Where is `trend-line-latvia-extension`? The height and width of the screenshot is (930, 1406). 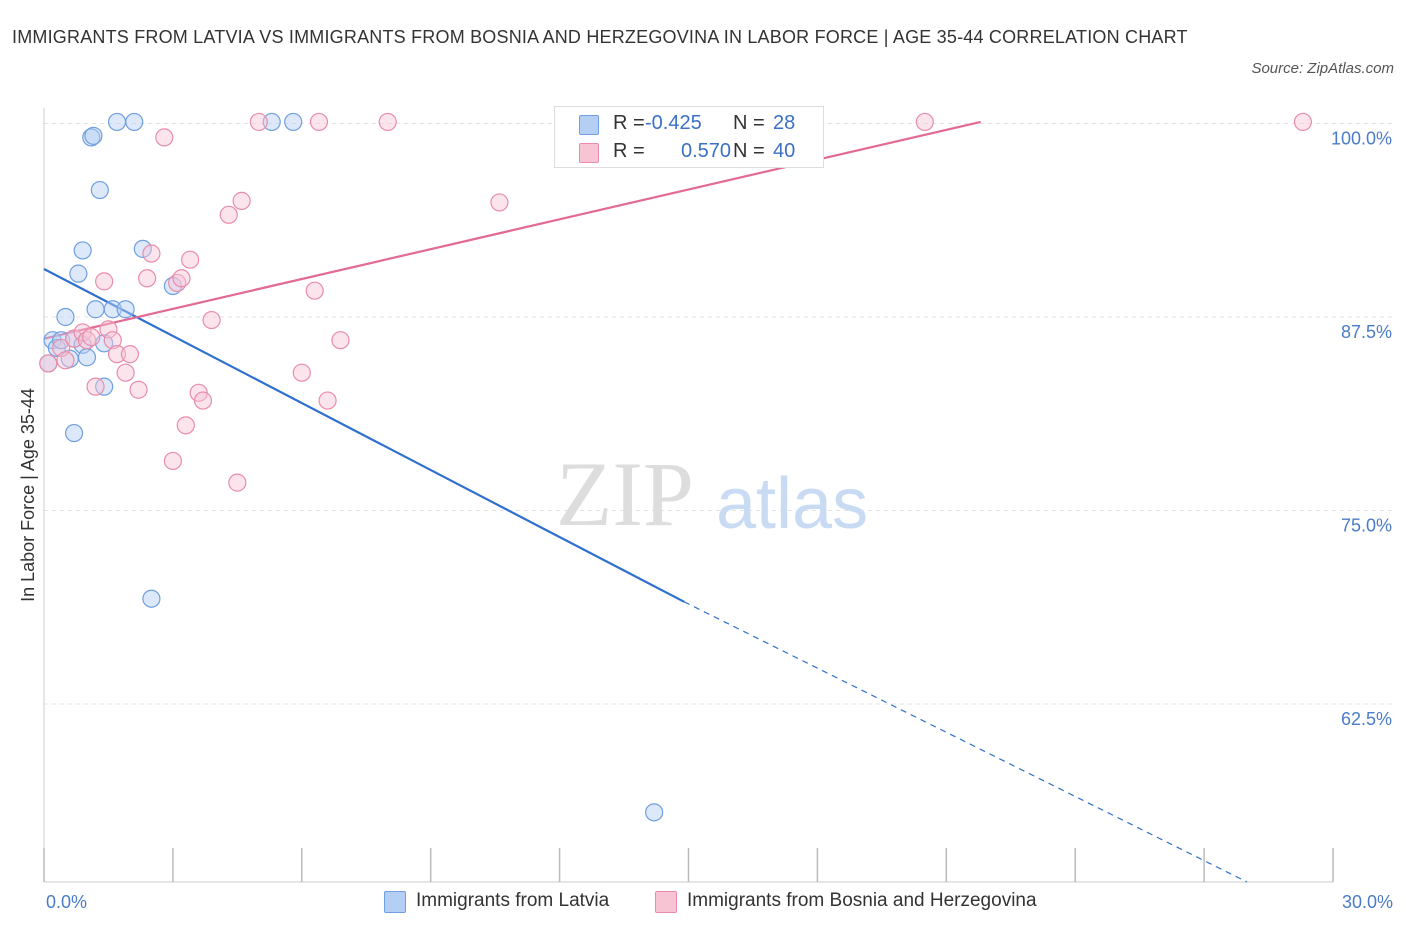
trend-line-latvia-extension is located at coordinates (965, 742).